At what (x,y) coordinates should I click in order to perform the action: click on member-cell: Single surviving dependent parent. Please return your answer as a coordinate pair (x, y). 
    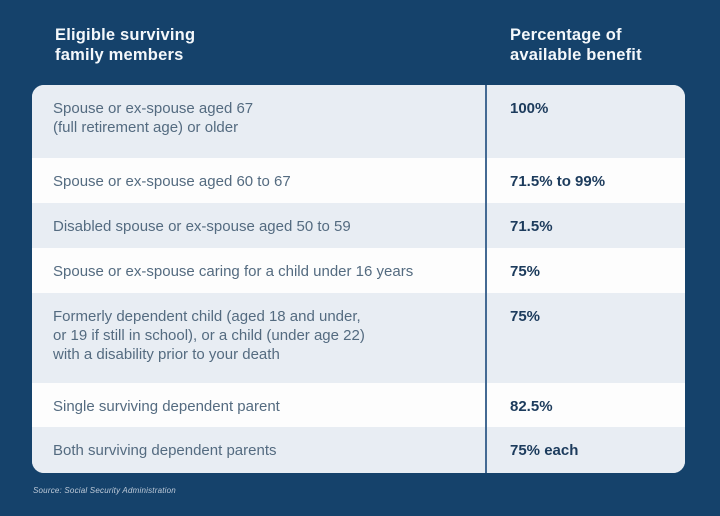
    Looking at the image, I should click on (166, 406).